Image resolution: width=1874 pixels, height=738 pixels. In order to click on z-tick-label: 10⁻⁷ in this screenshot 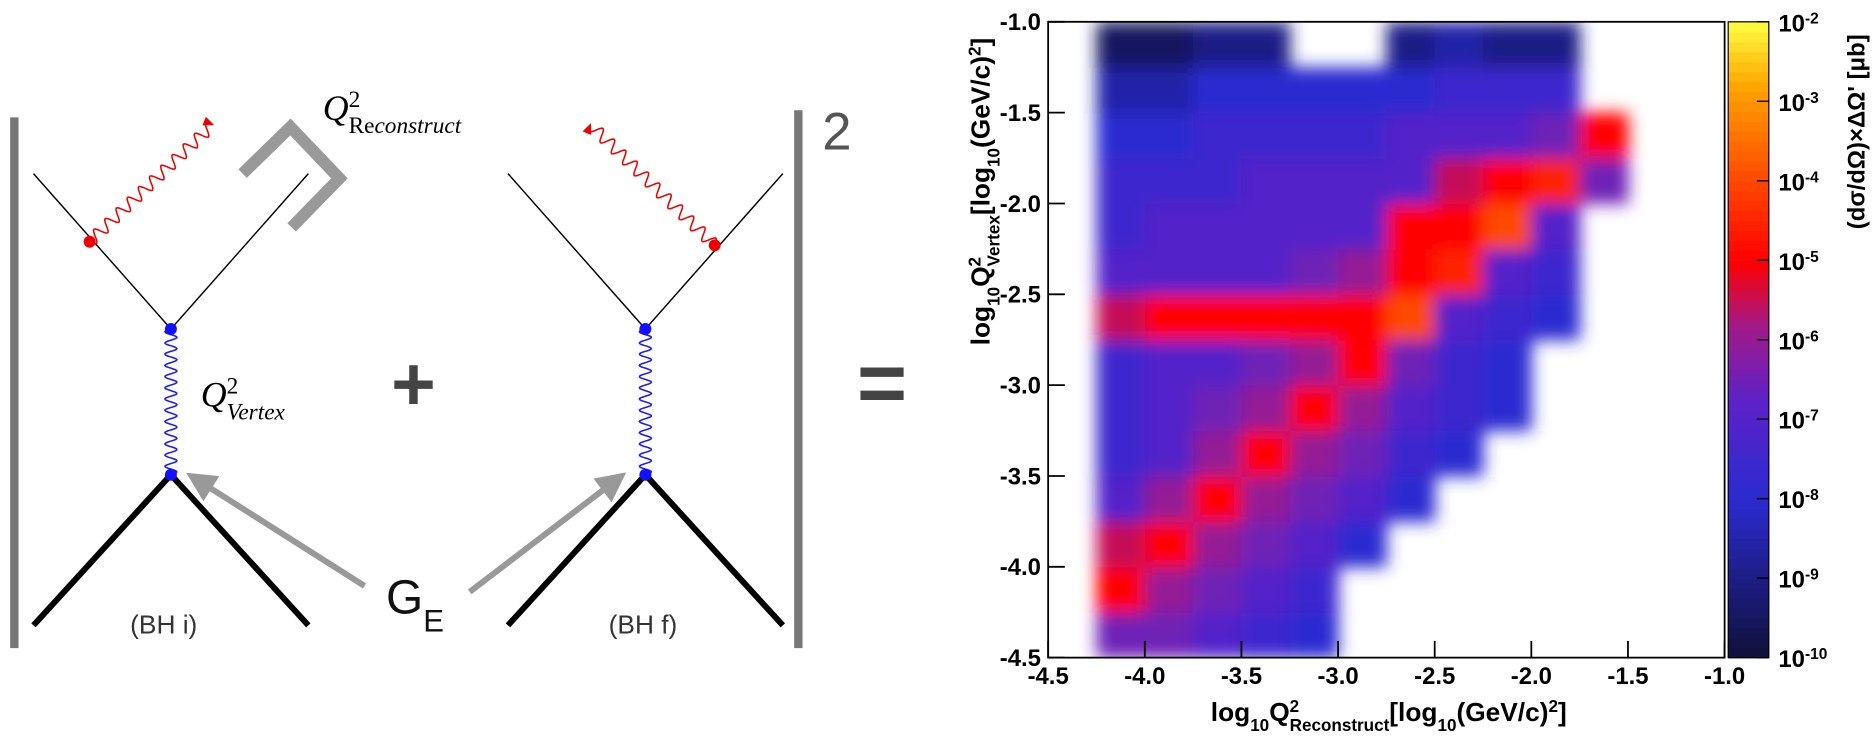, I will do `click(1798, 421)`.